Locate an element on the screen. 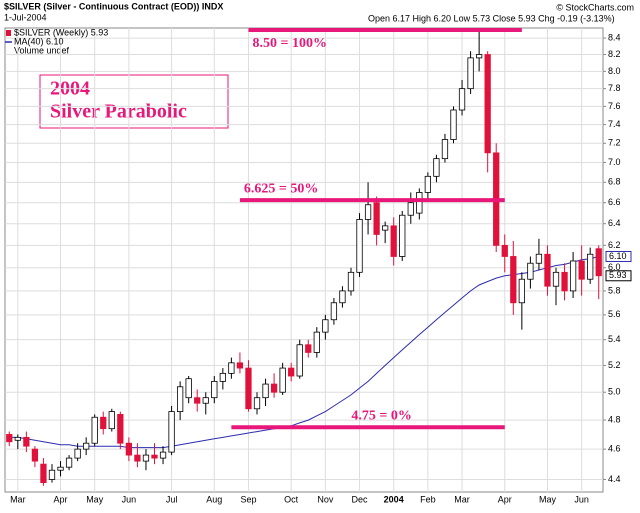  price-tag-label: 6.10 is located at coordinates (618, 256).